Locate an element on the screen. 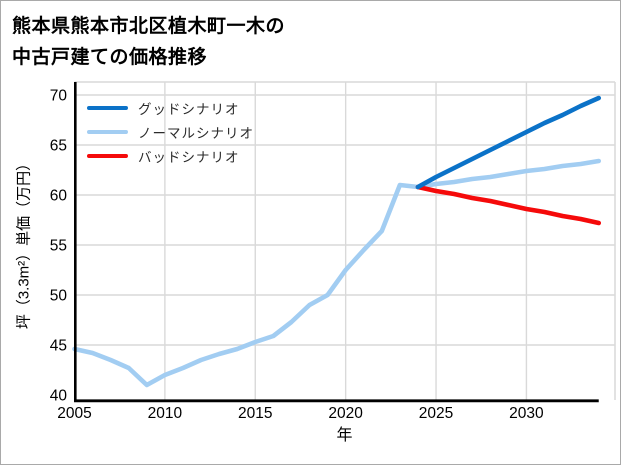  legend-item-bad: バッドシナリオ is located at coordinates (170, 156).